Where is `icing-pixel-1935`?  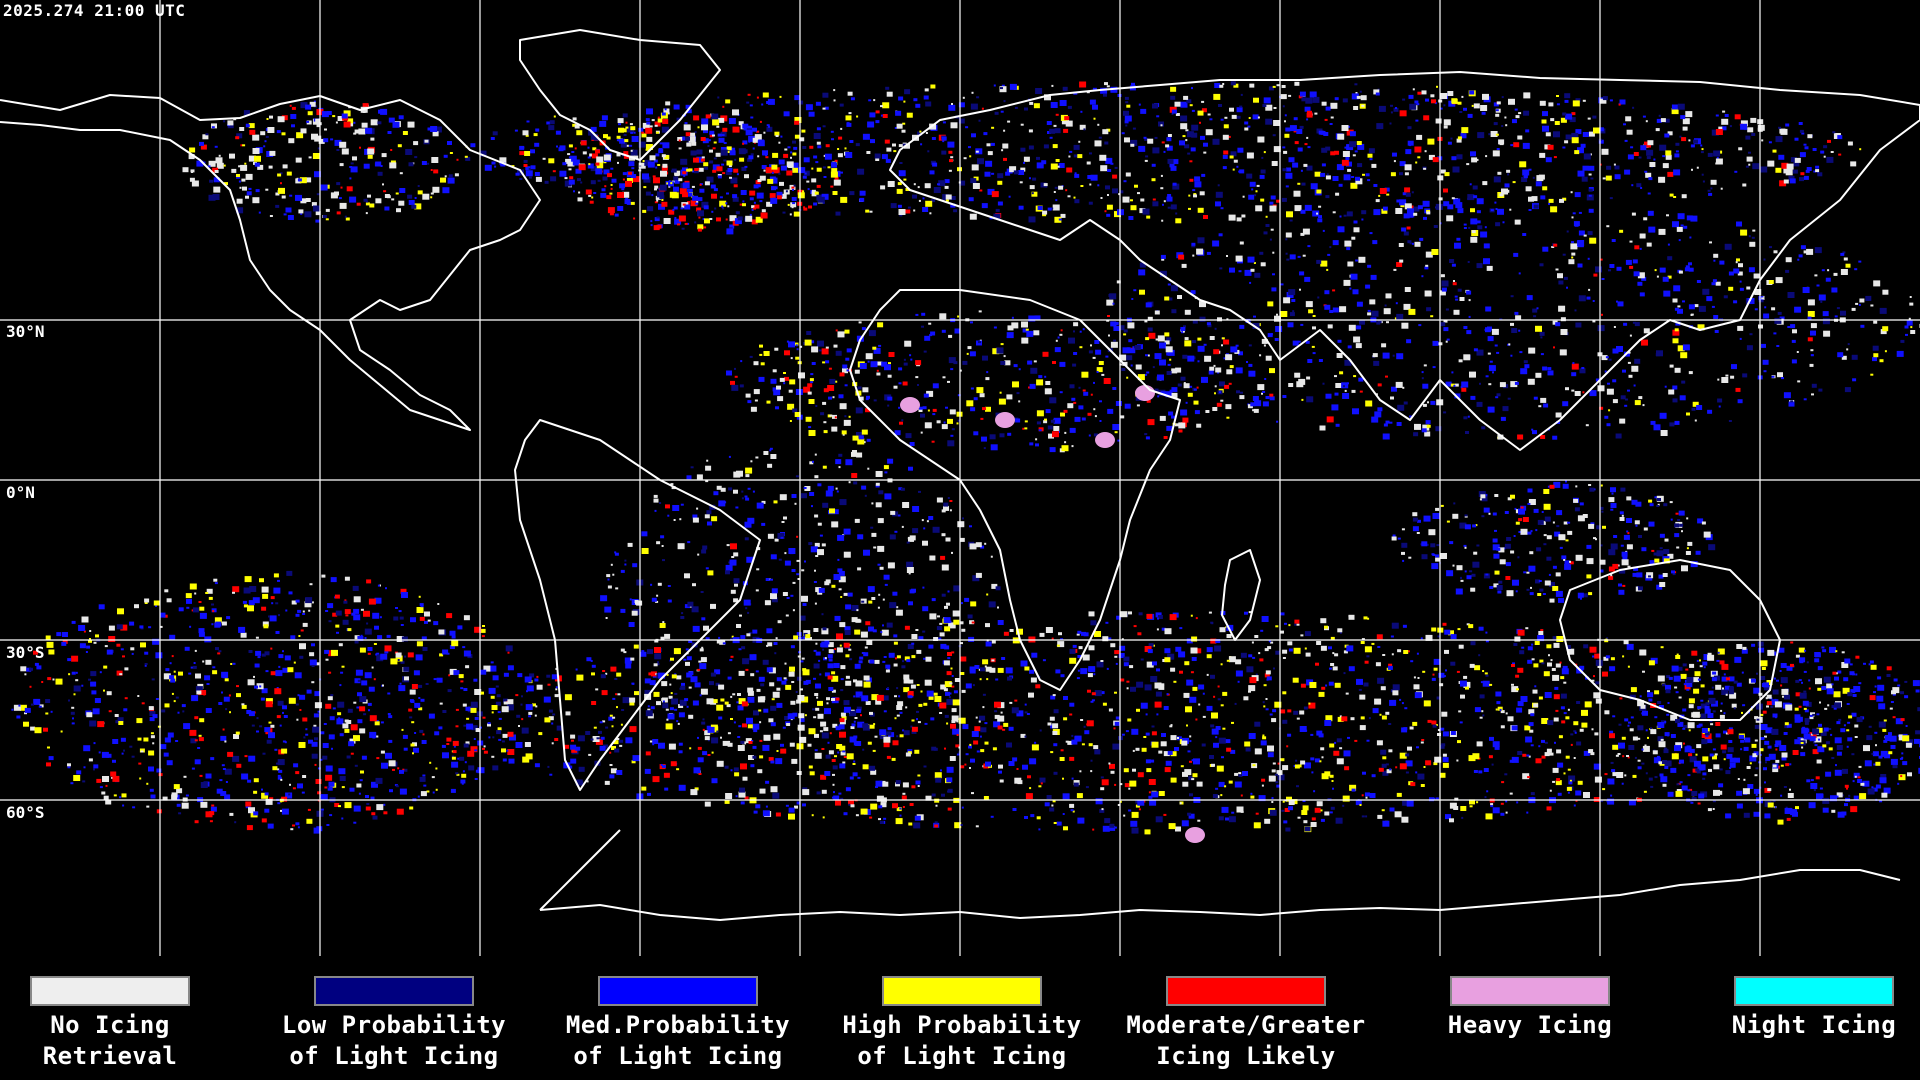
icing-pixel-1935 is located at coordinates (351, 167).